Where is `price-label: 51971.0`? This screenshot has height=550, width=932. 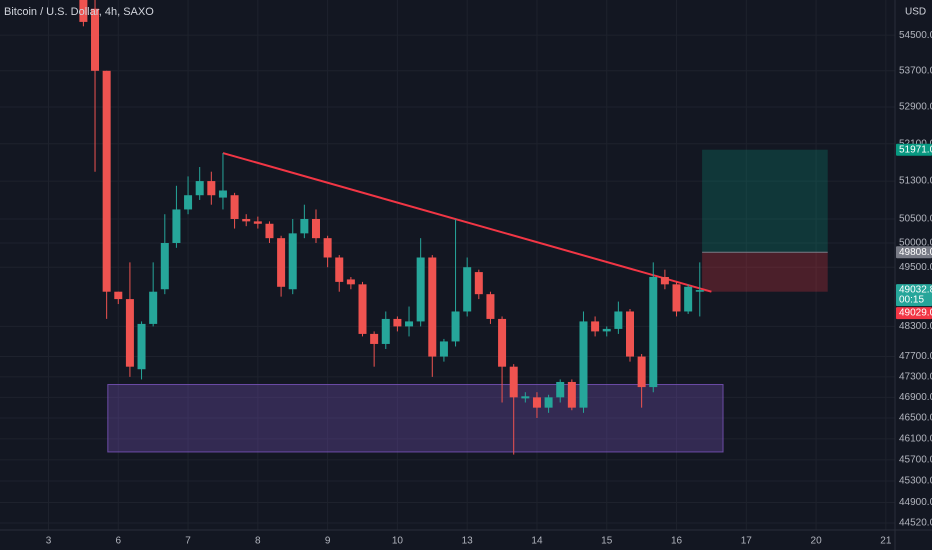 price-label: 51971.0 is located at coordinates (915, 149).